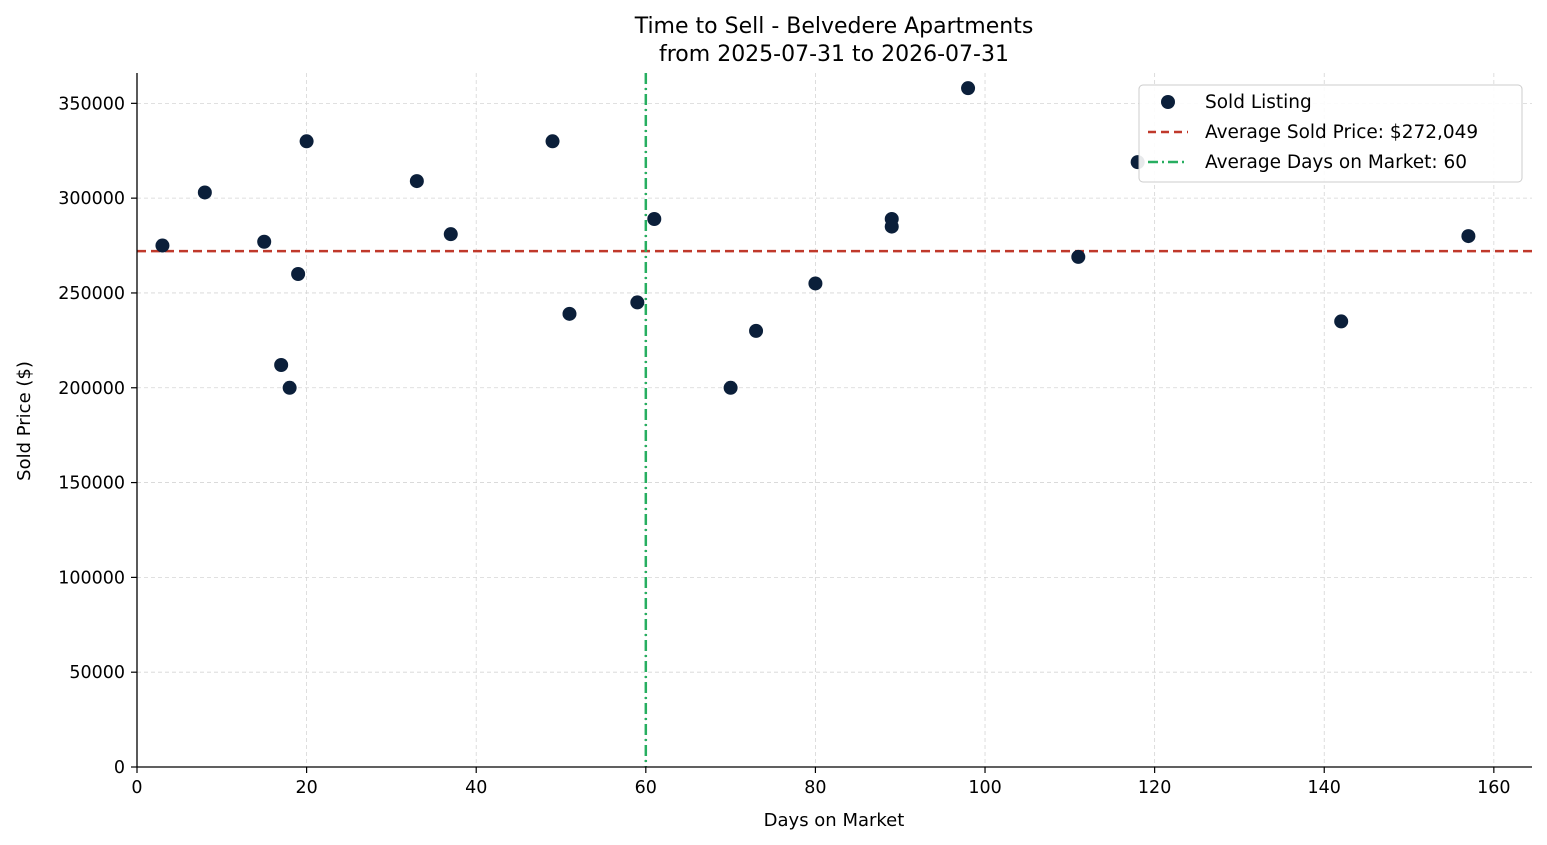 The width and height of the screenshot is (1547, 845). I want to click on x-tick-label-140: 140, so click(1324, 788).